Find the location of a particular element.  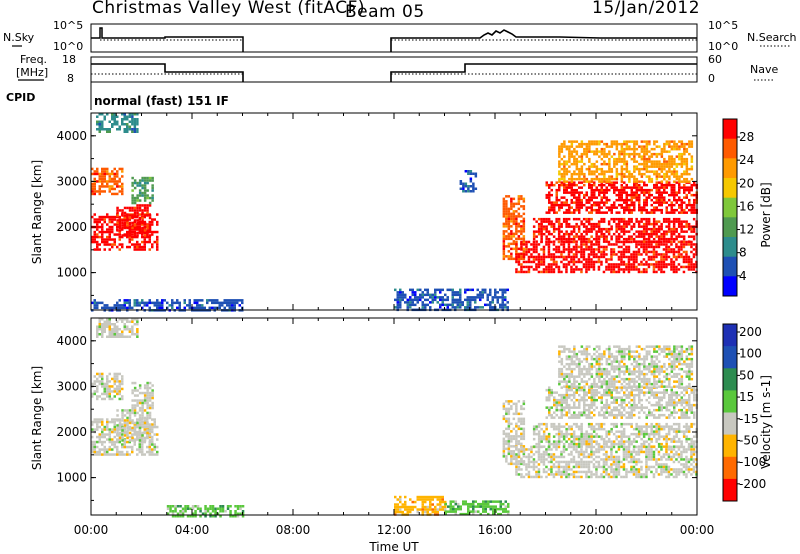

colorbar-segment is located at coordinates (730, 266).